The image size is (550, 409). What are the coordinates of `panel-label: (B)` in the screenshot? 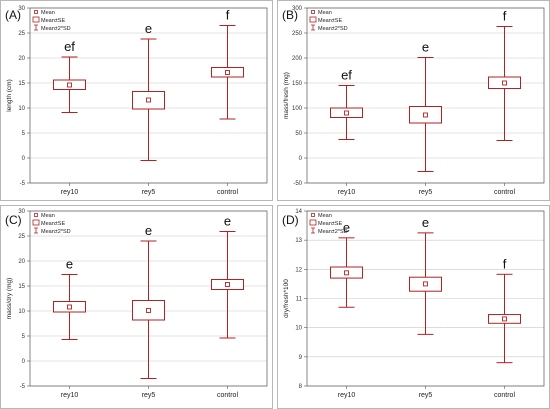 It's located at (290, 15).